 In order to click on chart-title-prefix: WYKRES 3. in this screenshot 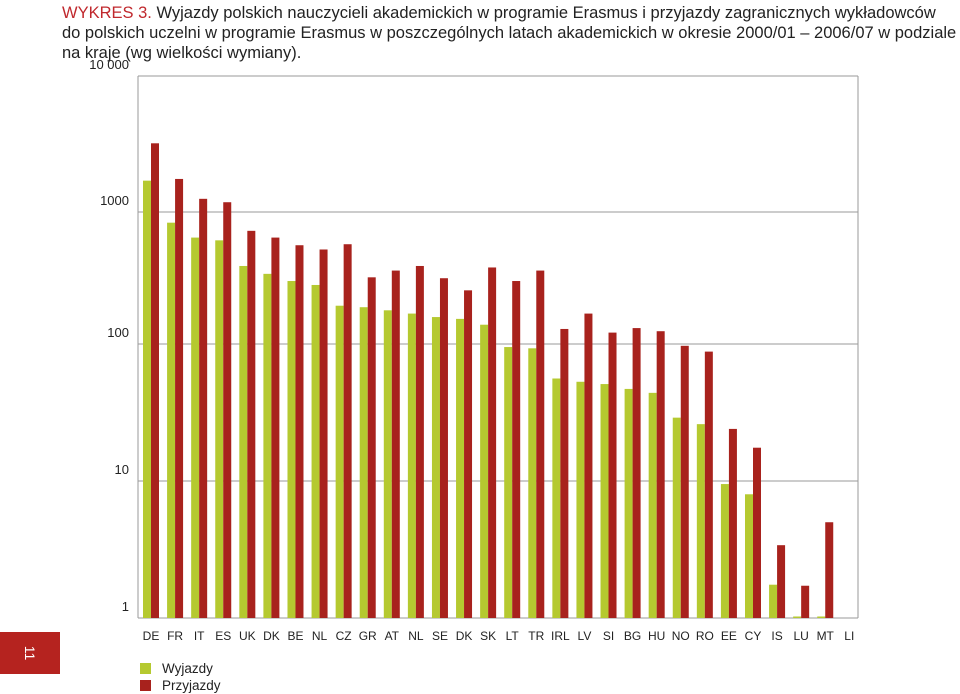, I will do `click(107, 13)`.